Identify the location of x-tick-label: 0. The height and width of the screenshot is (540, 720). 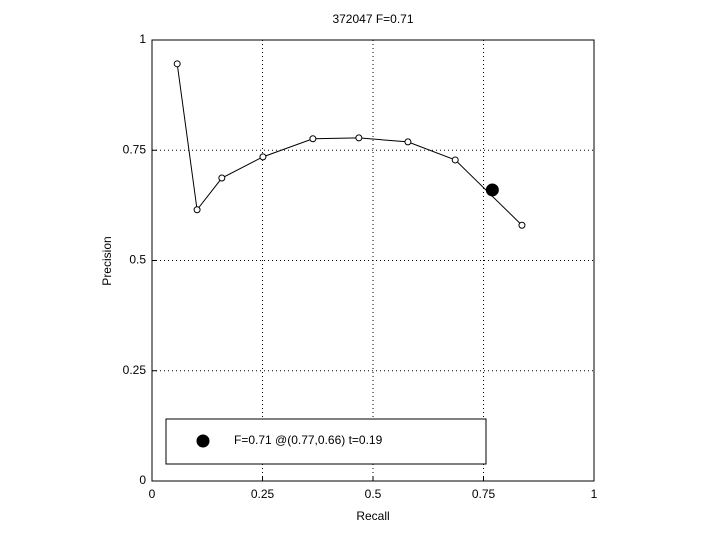
(152, 494).